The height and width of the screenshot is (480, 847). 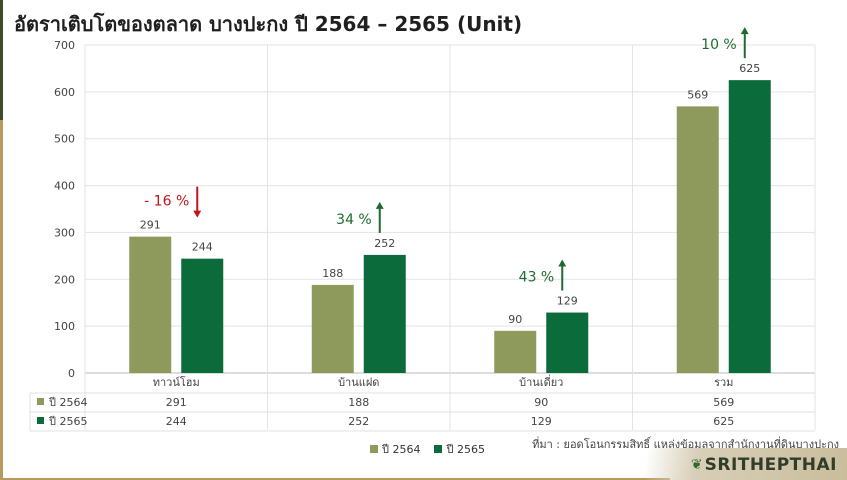 What do you see at coordinates (515, 319) in the screenshot?
I see `data-label: 90` at bounding box center [515, 319].